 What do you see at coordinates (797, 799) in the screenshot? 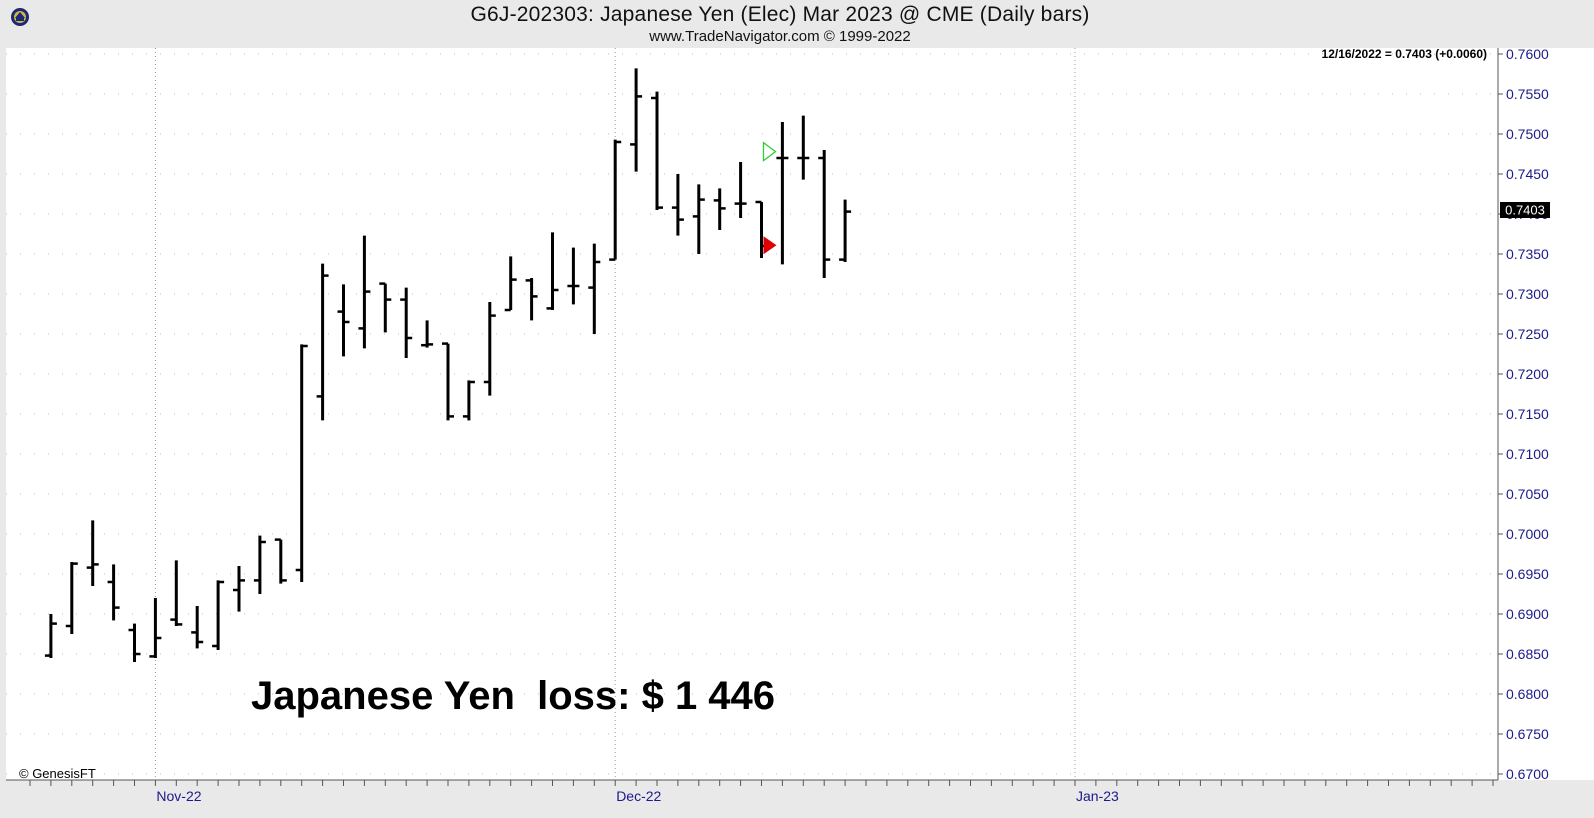
I see `time-axis-panel` at bounding box center [797, 799].